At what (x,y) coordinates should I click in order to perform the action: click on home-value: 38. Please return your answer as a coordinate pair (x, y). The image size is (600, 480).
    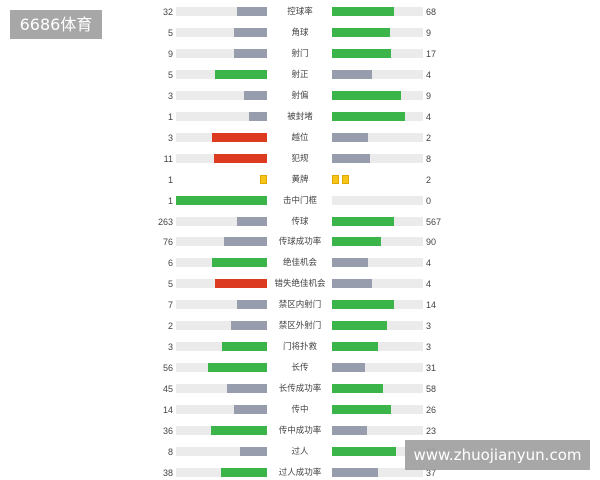
    Looking at the image, I should click on (167, 472).